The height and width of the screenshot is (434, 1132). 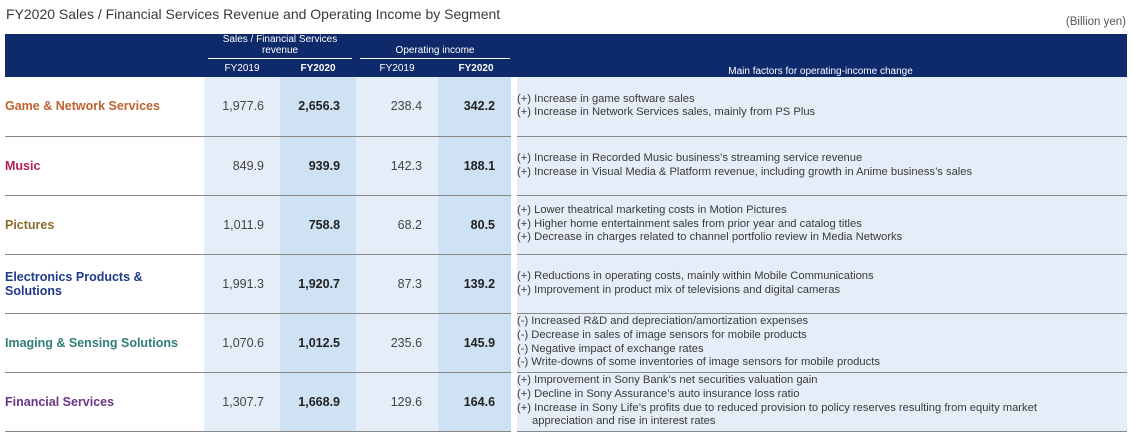 What do you see at coordinates (242, 402) in the screenshot?
I see `sales-fy2019: 1,307.7` at bounding box center [242, 402].